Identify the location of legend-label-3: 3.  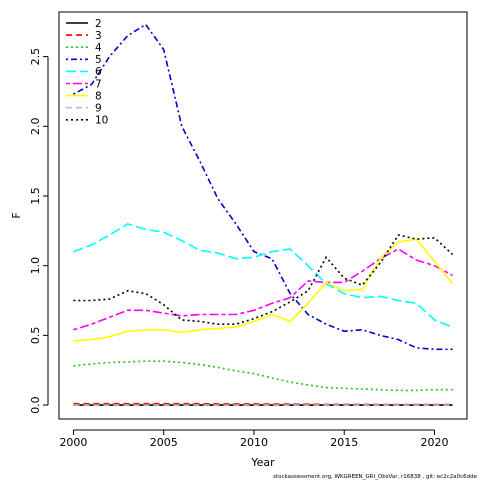
(98, 36).